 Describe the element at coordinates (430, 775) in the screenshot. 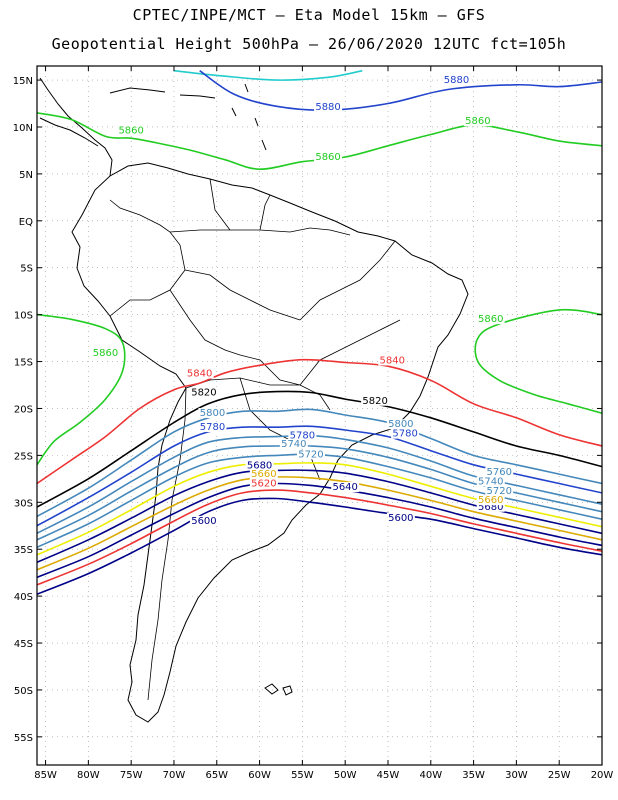

I see `lon-tick-label: 40W` at that location.